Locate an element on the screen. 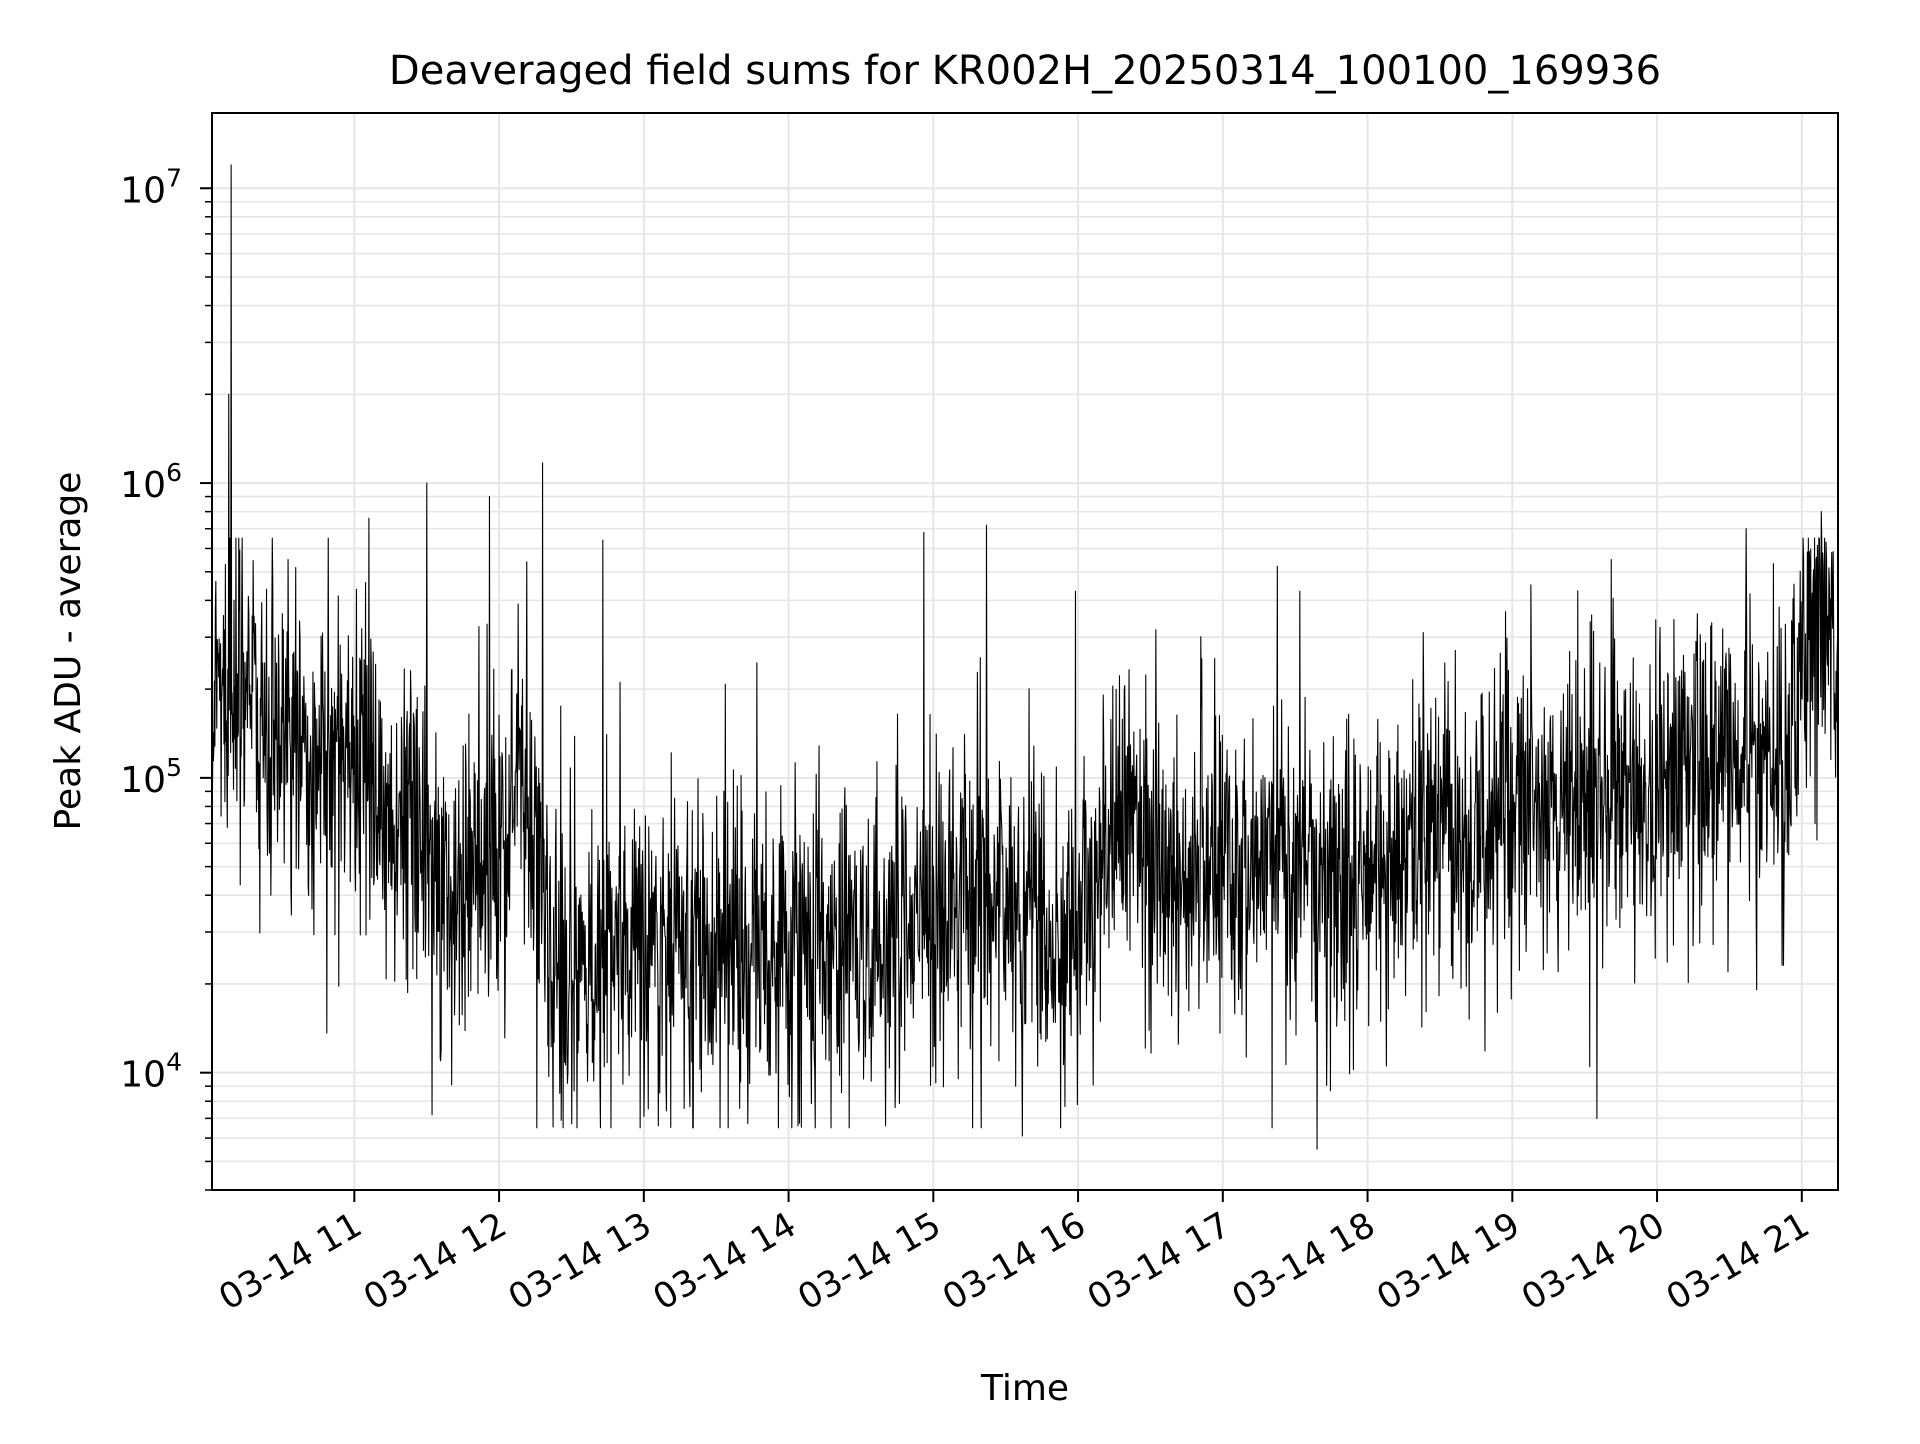 This screenshot has width=1920, height=1444. y-tick-label: 10⁶ is located at coordinates (151, 482).